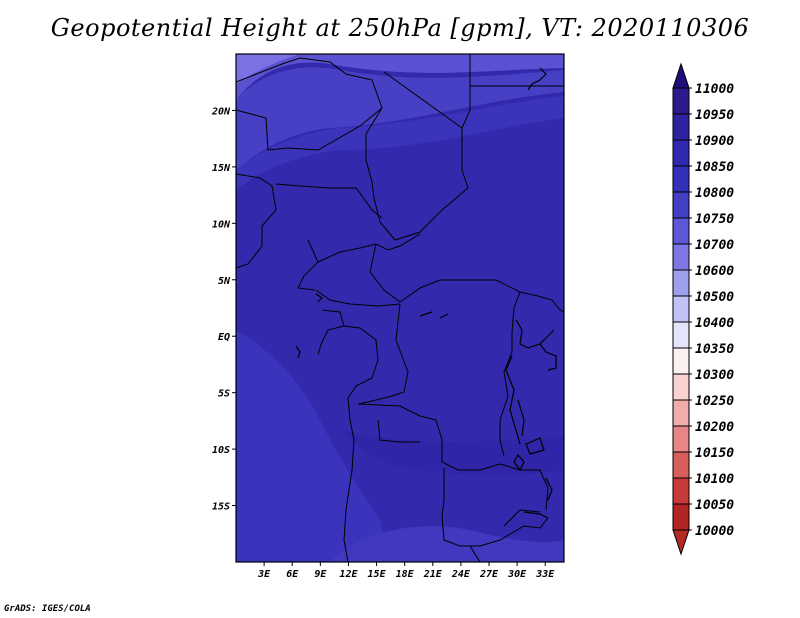 The height and width of the screenshot is (618, 800). Describe the element at coordinates (714, 323) in the screenshot. I see `colorbar-label: 10400` at that location.